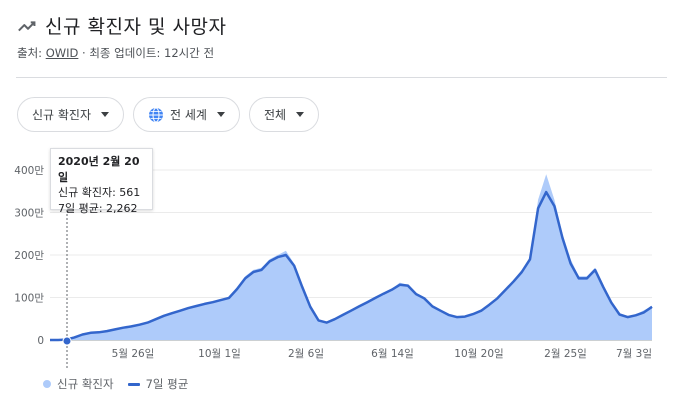 The height and width of the screenshot is (407, 684). What do you see at coordinates (219, 353) in the screenshot?
I see `x-tick-label: 10월 1일` at bounding box center [219, 353].